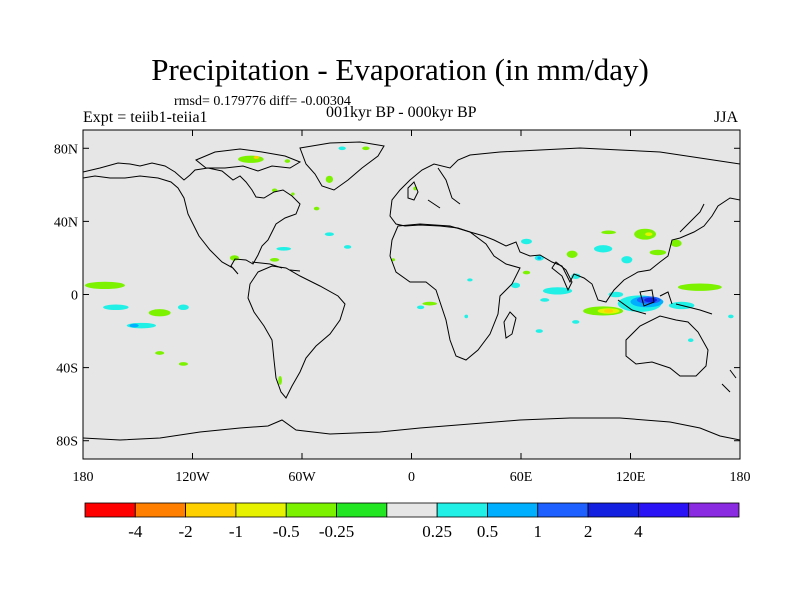  Describe the element at coordinates (437, 531) in the screenshot. I see `colorbar-label: 0.25` at that location.